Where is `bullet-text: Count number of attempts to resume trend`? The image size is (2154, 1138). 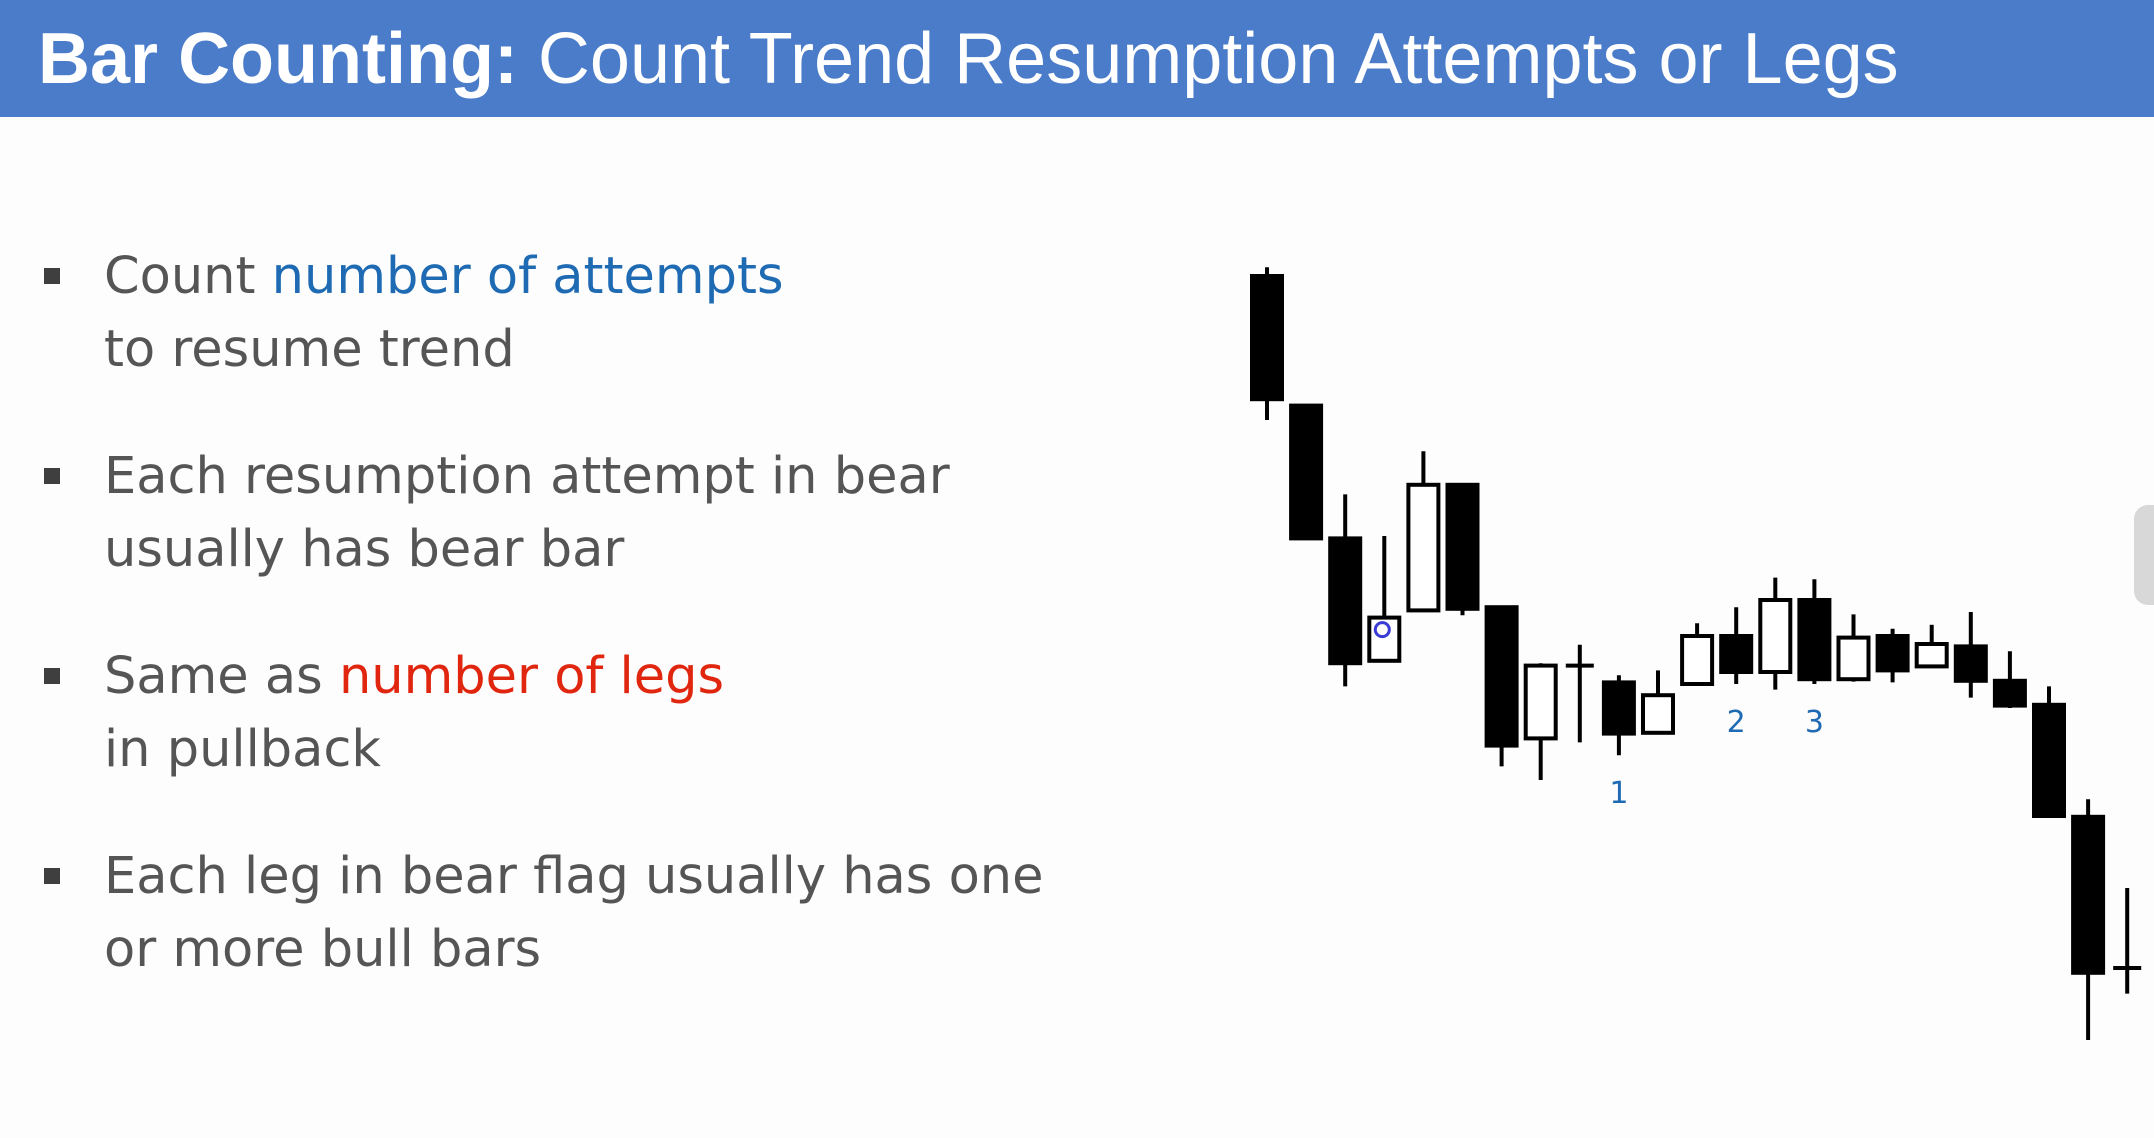 bullet-text: Count number of attempts to resume trend is located at coordinates (604, 313).